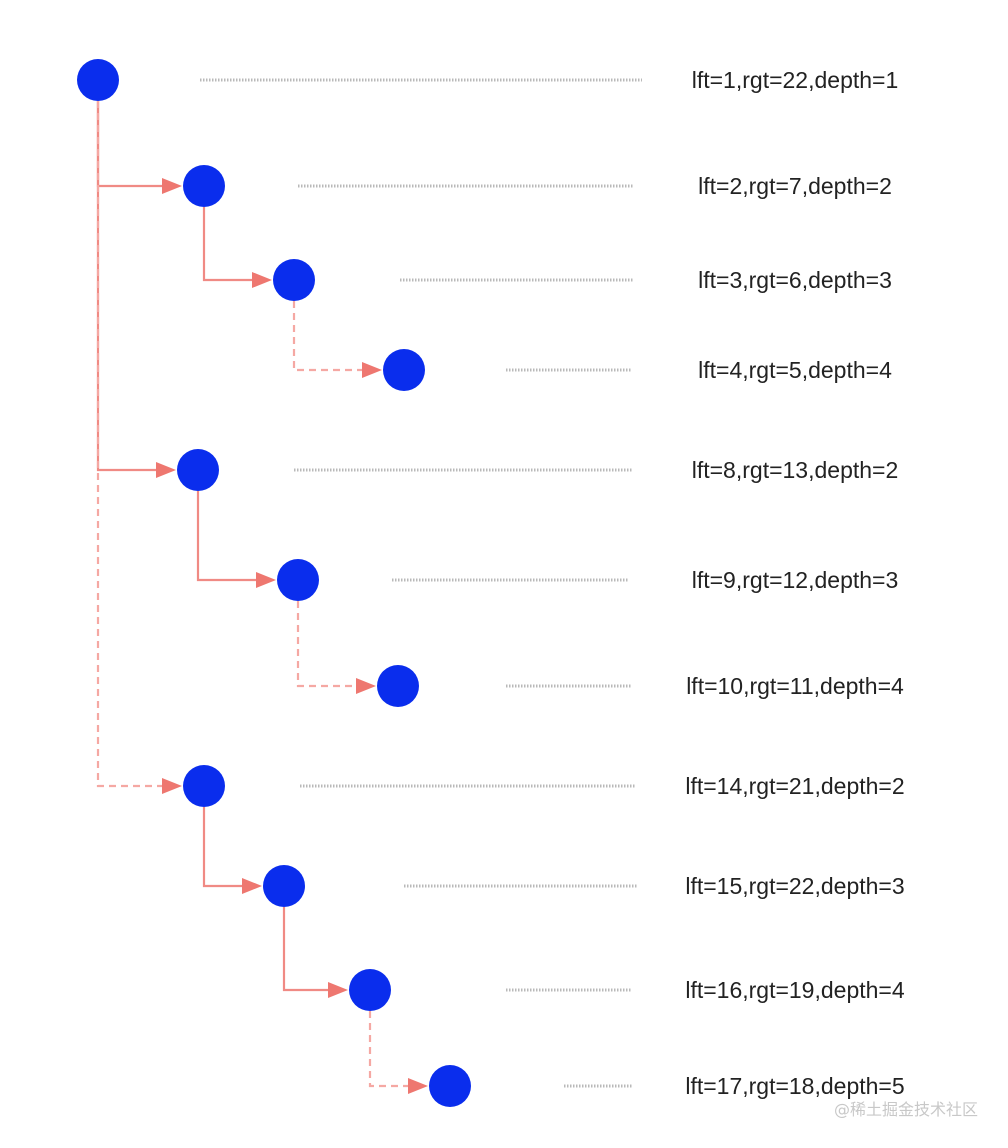 The height and width of the screenshot is (1148, 1008). I want to click on arrowhead-n11, so click(418, 1086).